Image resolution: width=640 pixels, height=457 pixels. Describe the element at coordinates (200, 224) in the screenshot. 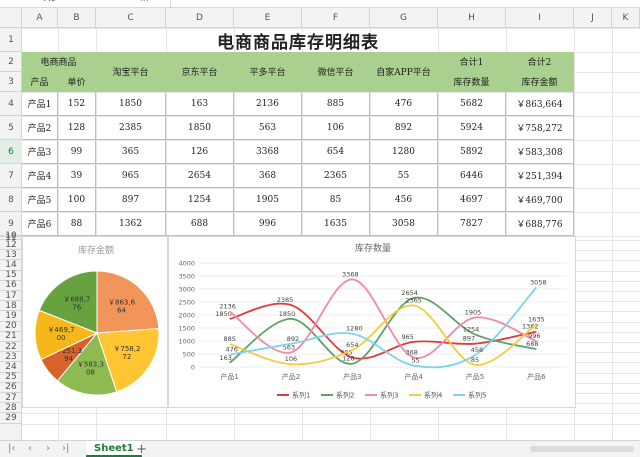

I see `table-cell-jd: 688` at that location.